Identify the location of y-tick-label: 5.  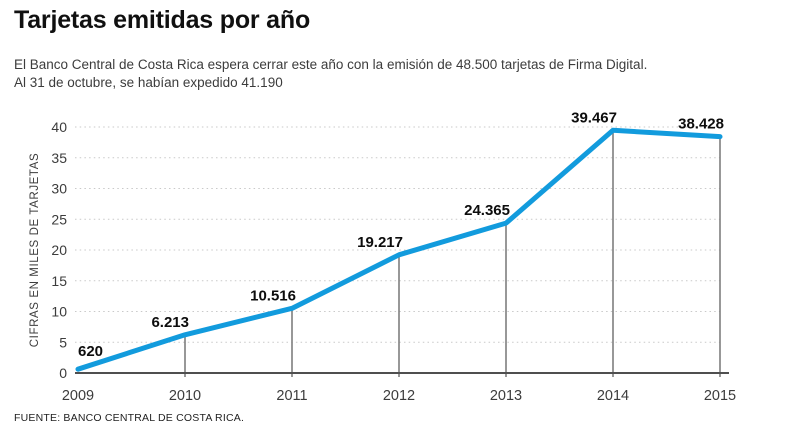
(63, 342).